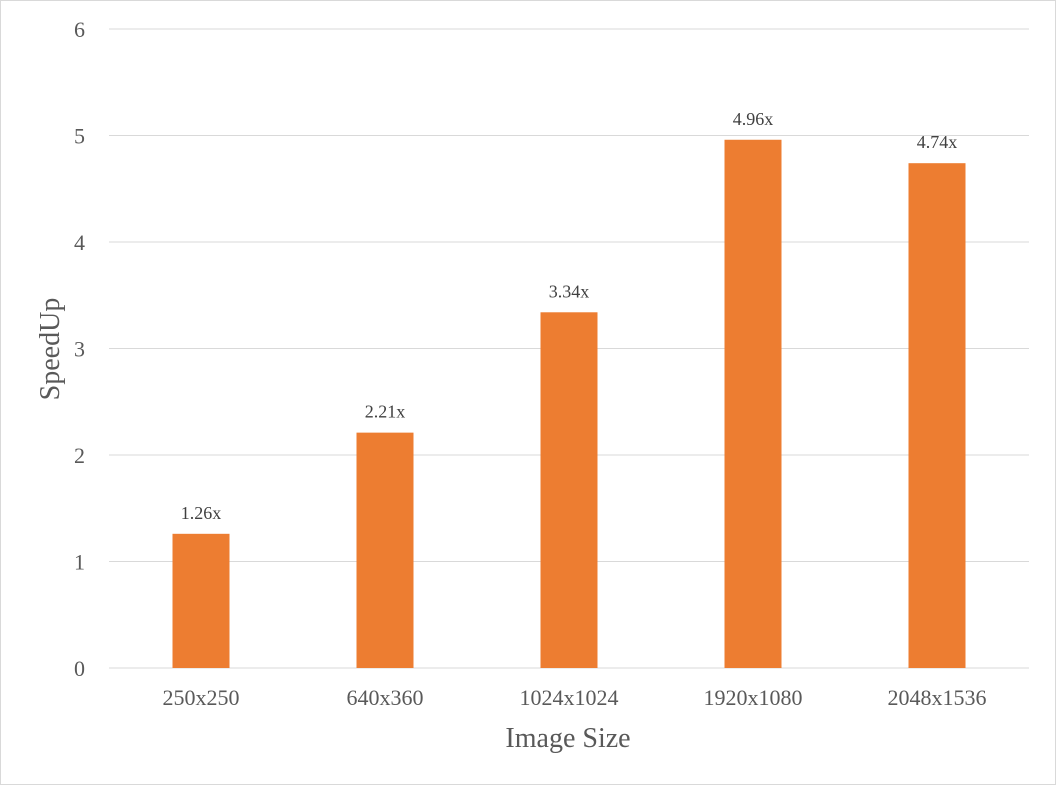  Describe the element at coordinates (385, 550) in the screenshot. I see `bar-640x360` at that location.